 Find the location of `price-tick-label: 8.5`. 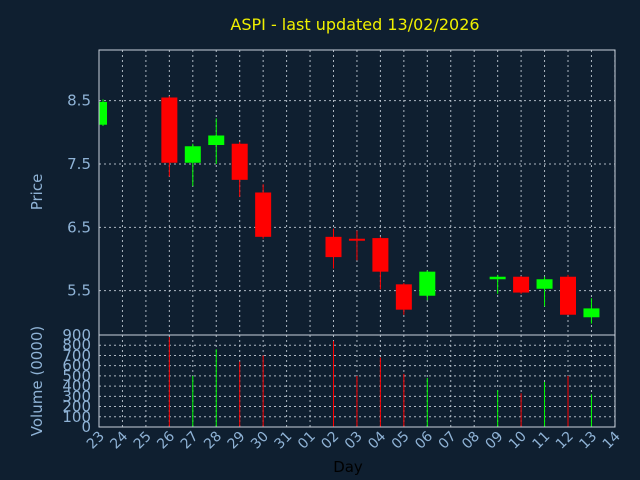

price-tick-label: 8.5 is located at coordinates (79, 101).